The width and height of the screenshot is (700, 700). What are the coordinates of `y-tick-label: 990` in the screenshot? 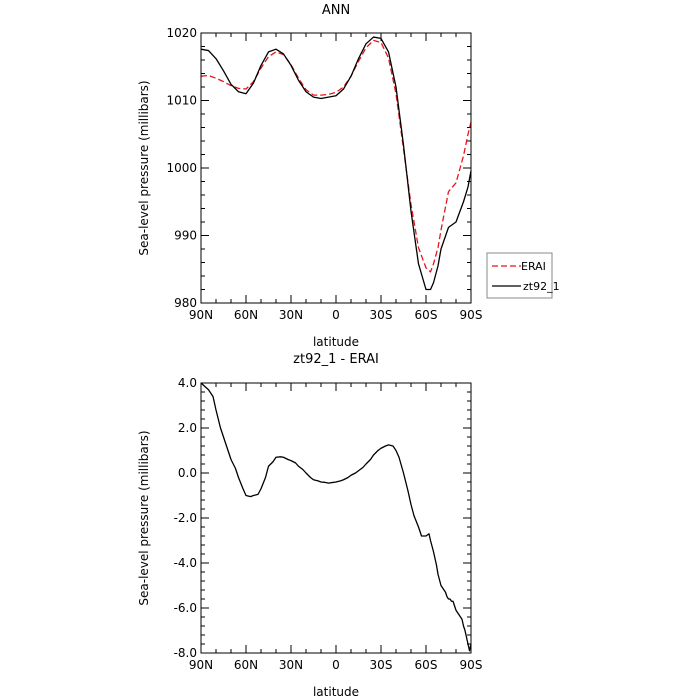 It's located at (185, 236).